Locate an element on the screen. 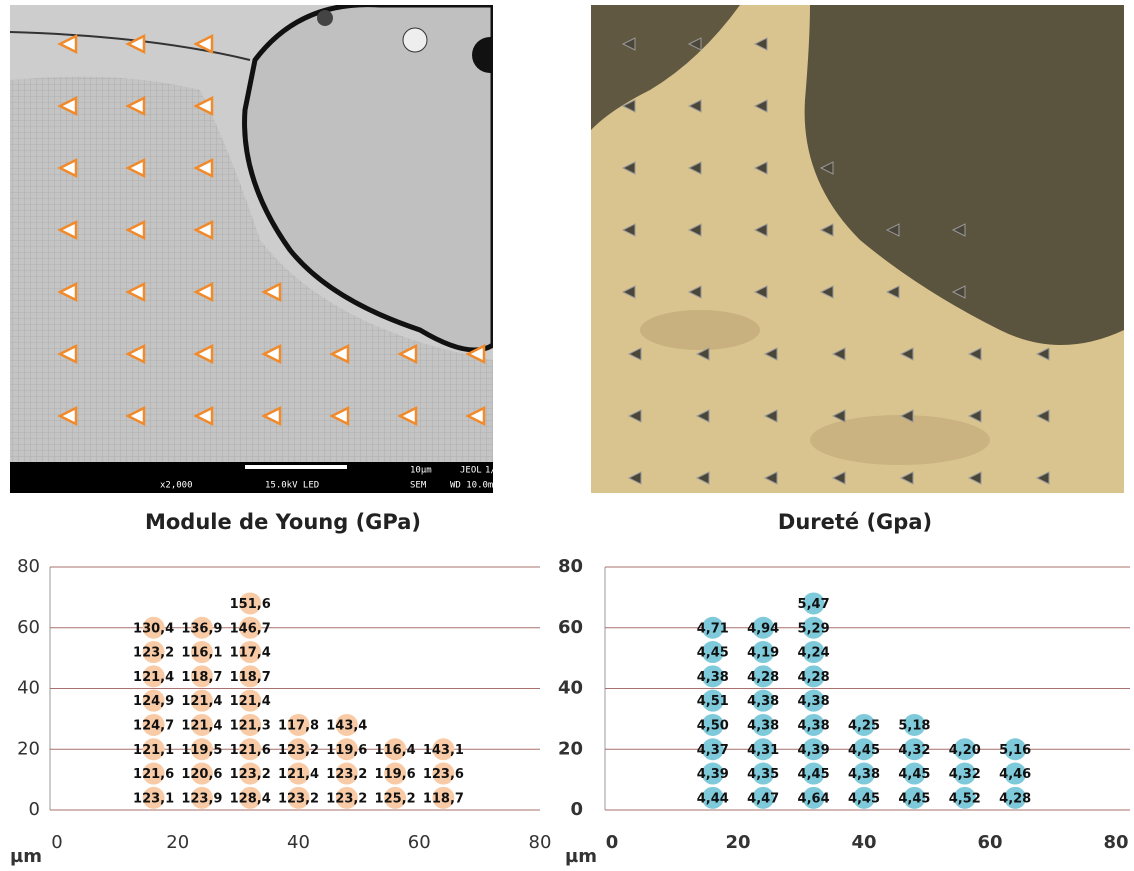  data-label: 4,31 is located at coordinates (763, 750).